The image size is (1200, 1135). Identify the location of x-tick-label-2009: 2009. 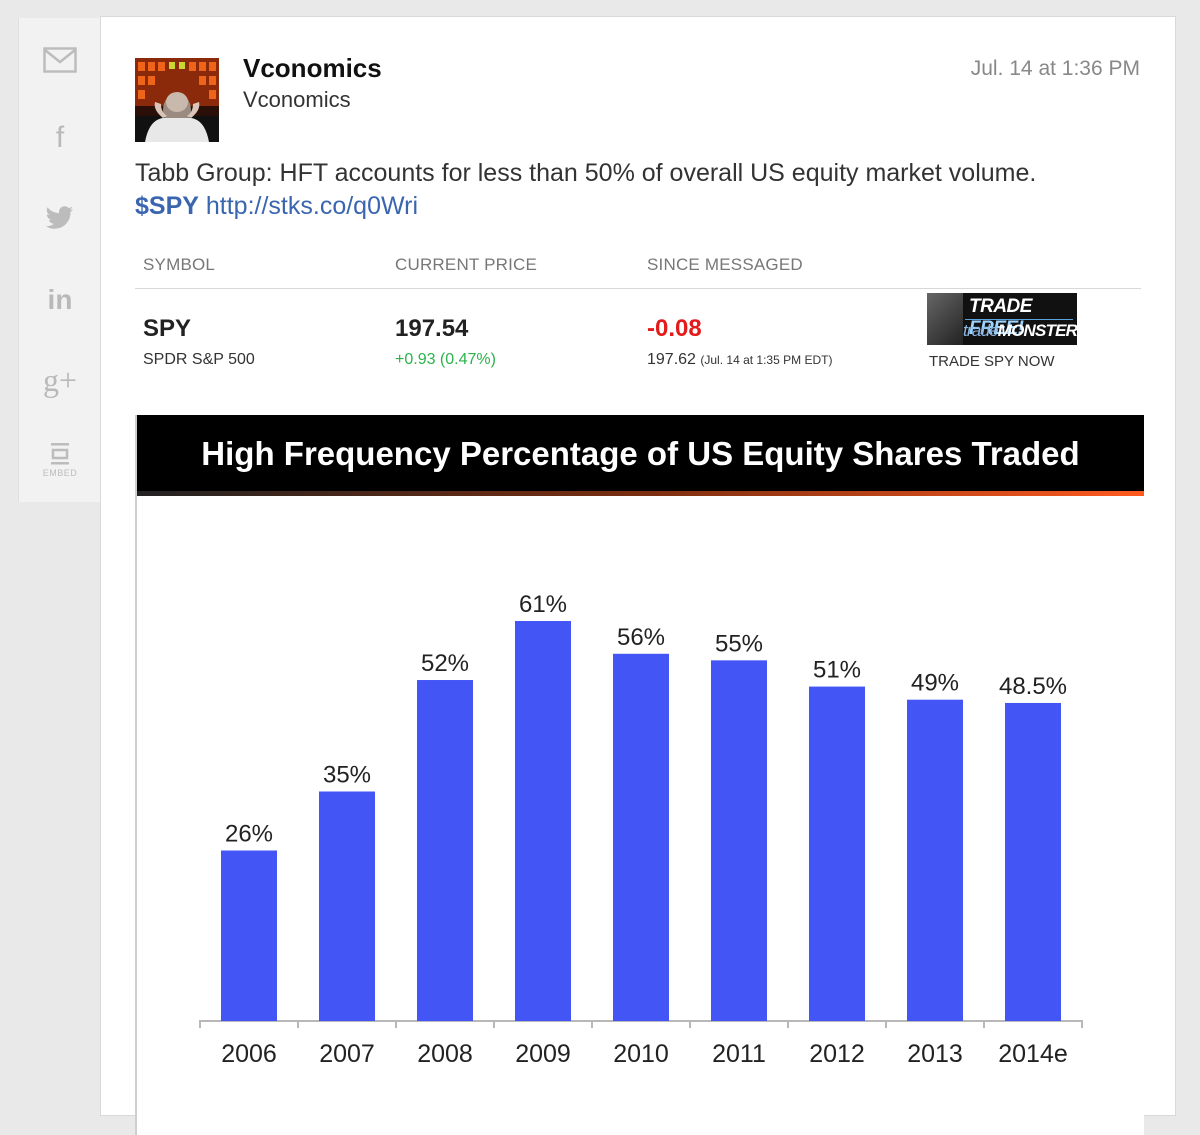
(543, 1054).